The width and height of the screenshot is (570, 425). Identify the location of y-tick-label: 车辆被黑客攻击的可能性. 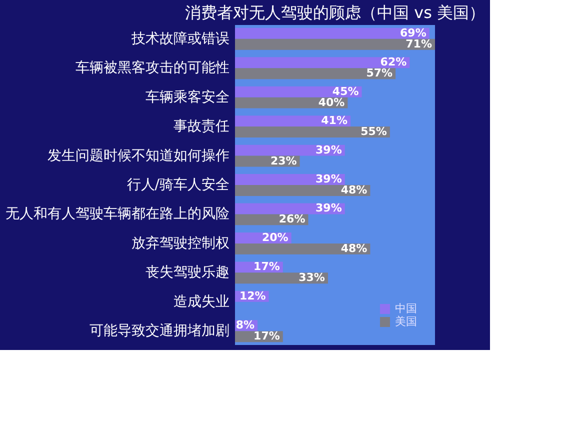
(153, 68).